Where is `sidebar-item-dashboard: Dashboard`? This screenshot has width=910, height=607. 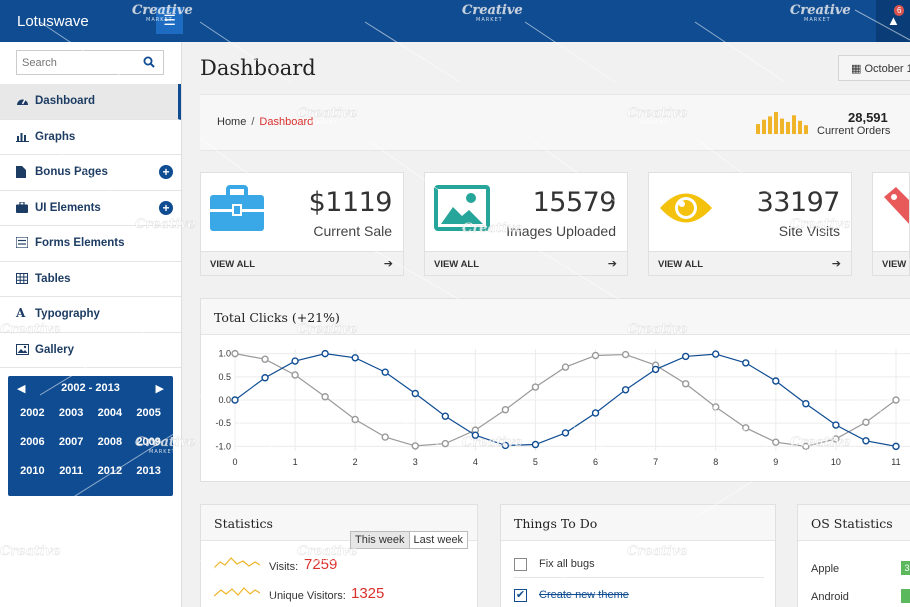
sidebar-item-dashboard: Dashboard is located at coordinates (90, 102).